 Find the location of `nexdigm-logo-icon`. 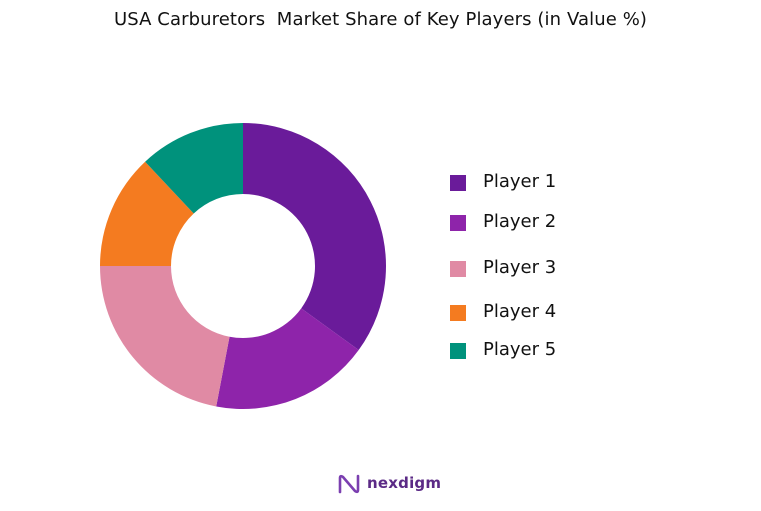

nexdigm-logo-icon is located at coordinates (349, 484).